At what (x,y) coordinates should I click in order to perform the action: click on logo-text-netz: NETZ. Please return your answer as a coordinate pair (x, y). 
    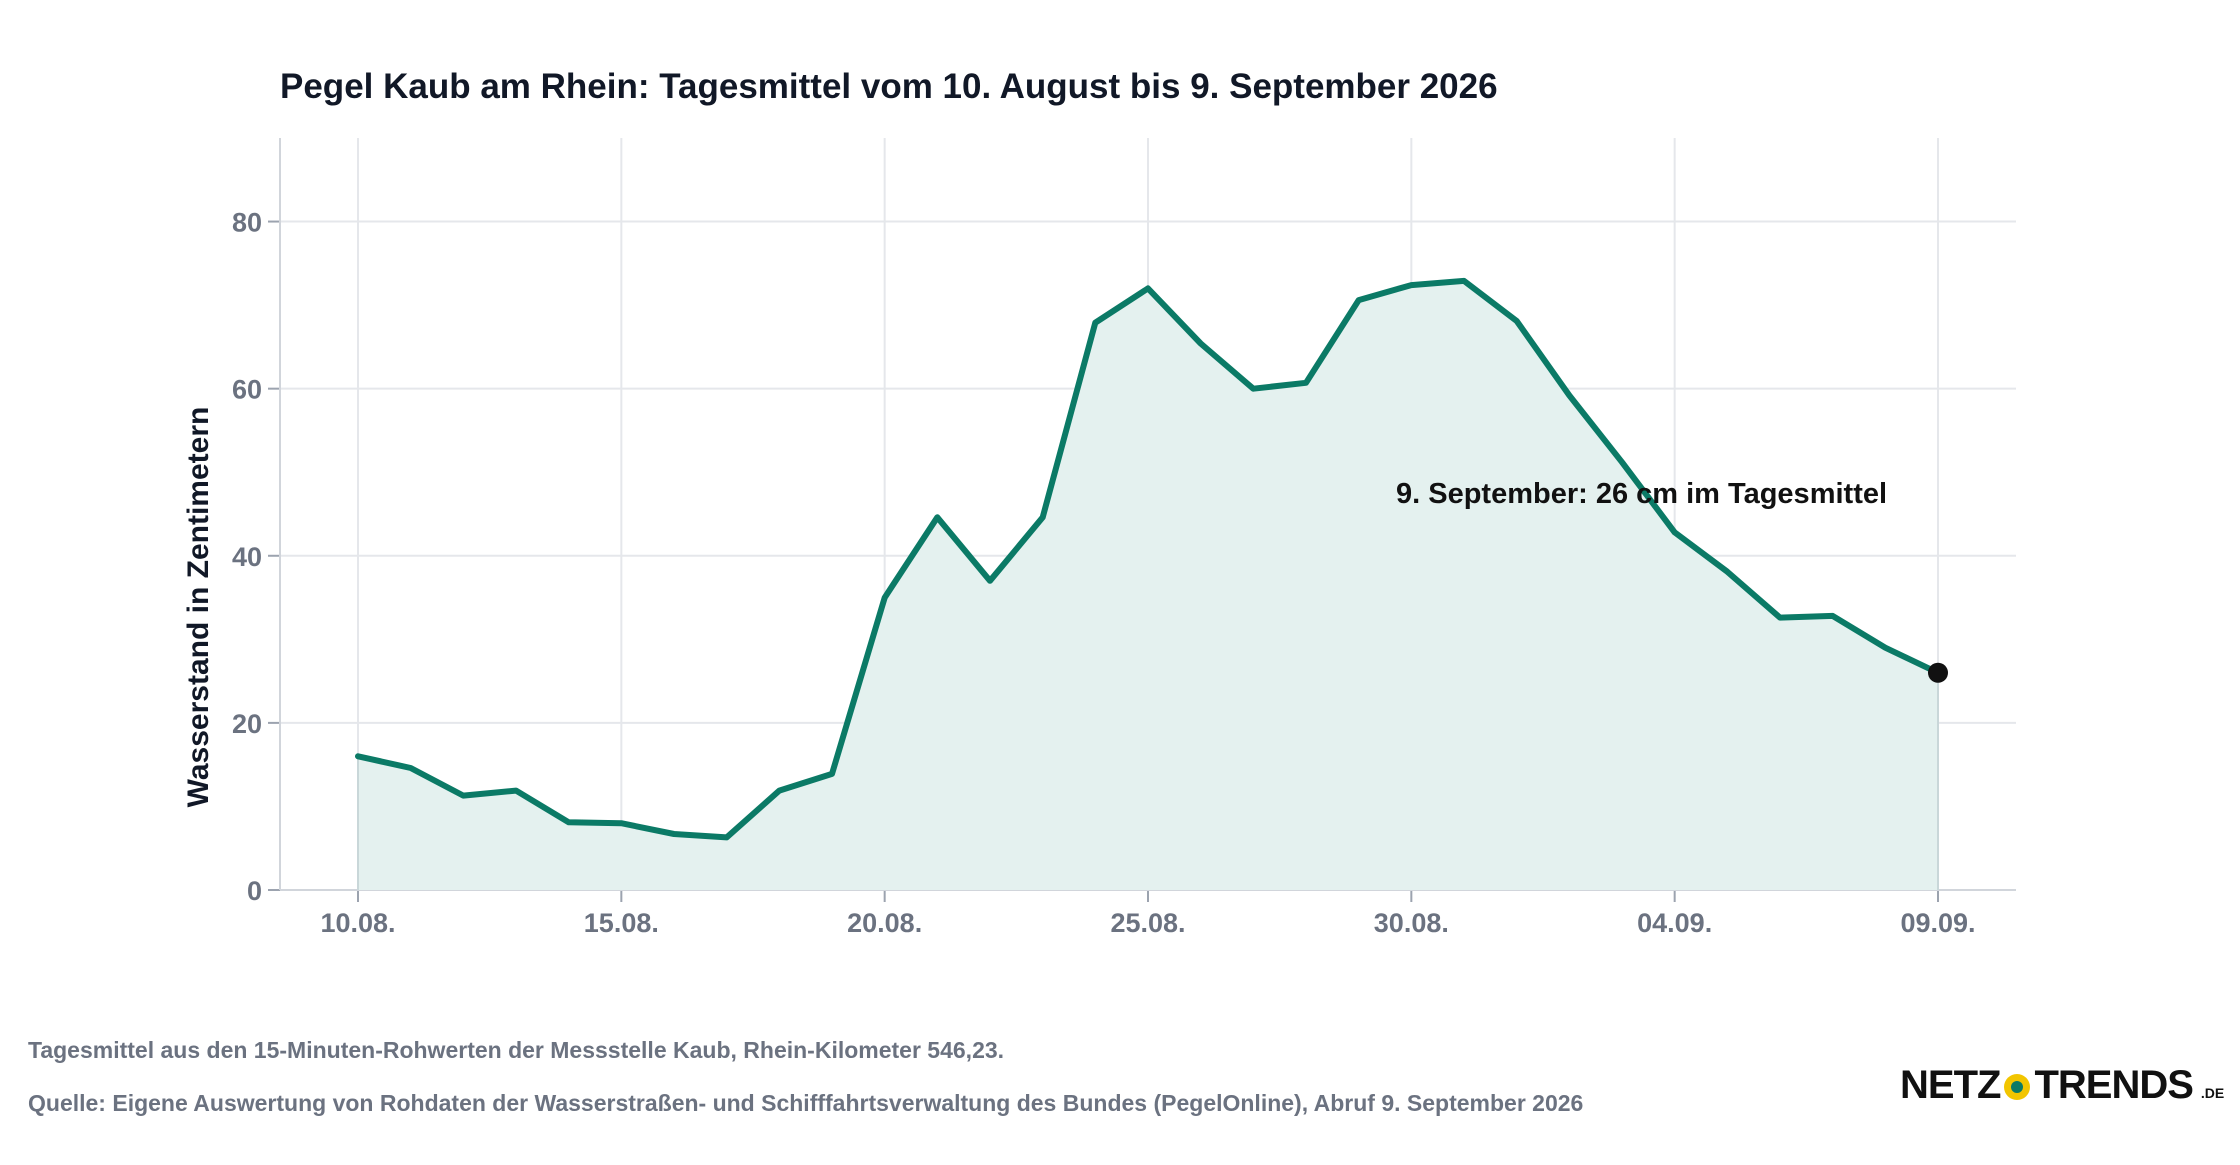
    Looking at the image, I should click on (1950, 1085).